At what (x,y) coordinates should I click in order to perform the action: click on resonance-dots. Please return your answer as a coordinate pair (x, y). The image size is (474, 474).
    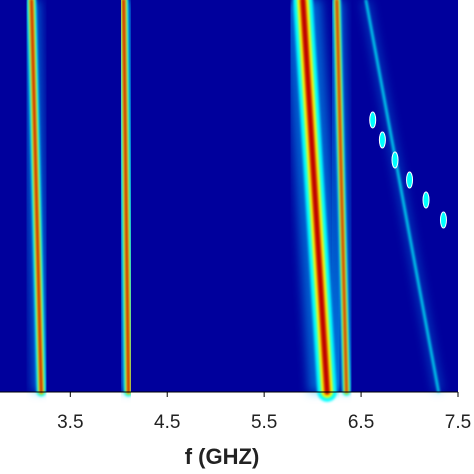
    Looking at the image, I should click on (408, 170).